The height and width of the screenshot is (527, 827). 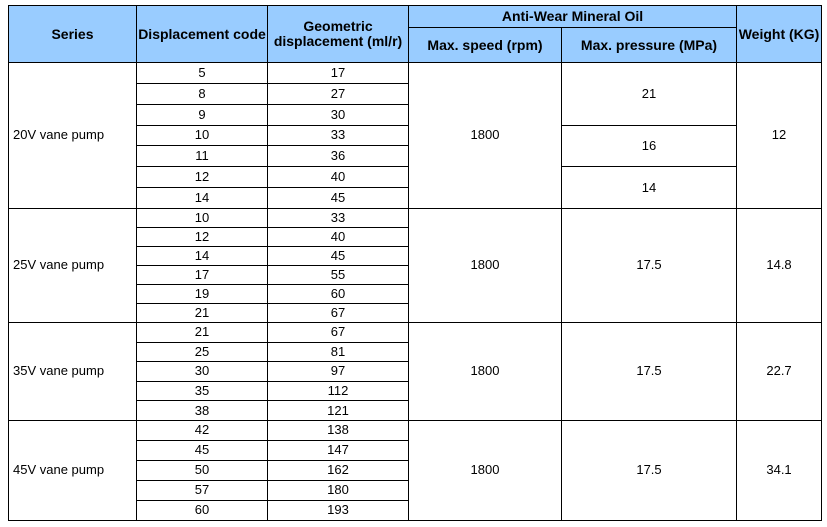 I want to click on header-max-speed: Max. speed (rpm), so click(x=485, y=45).